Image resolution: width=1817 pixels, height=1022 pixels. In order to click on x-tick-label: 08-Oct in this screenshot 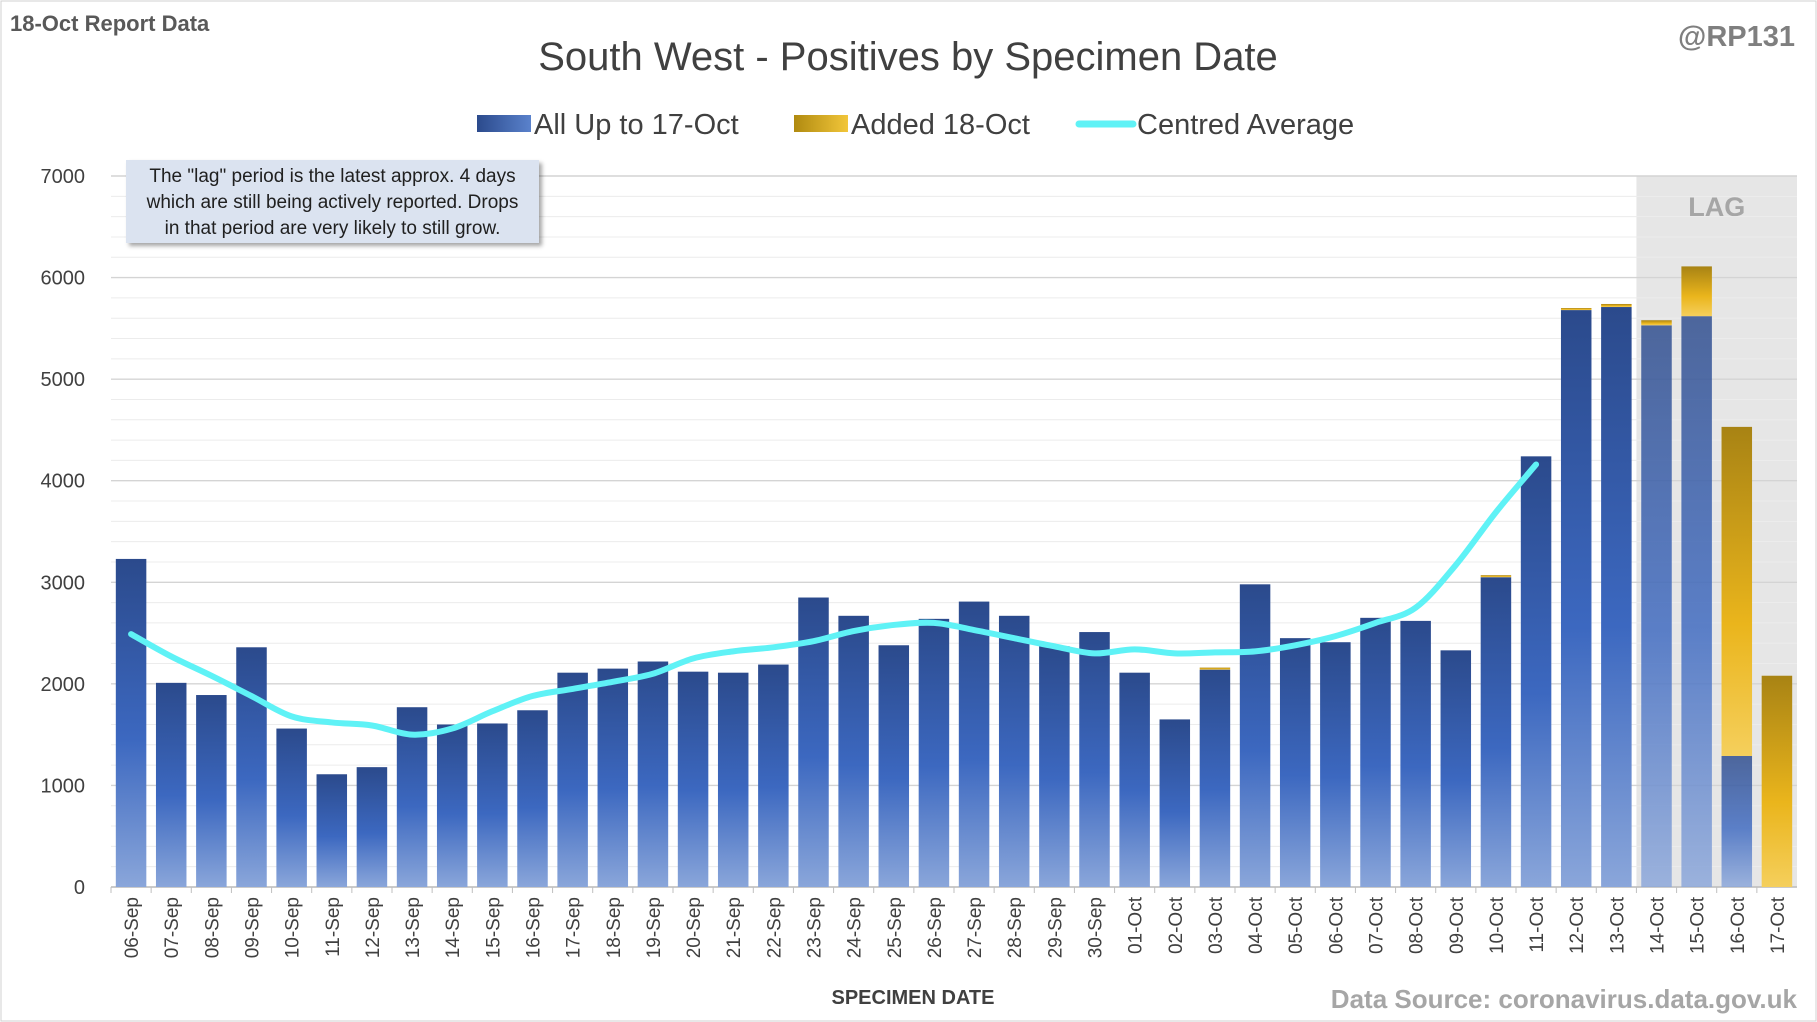, I will do `click(1417, 925)`.